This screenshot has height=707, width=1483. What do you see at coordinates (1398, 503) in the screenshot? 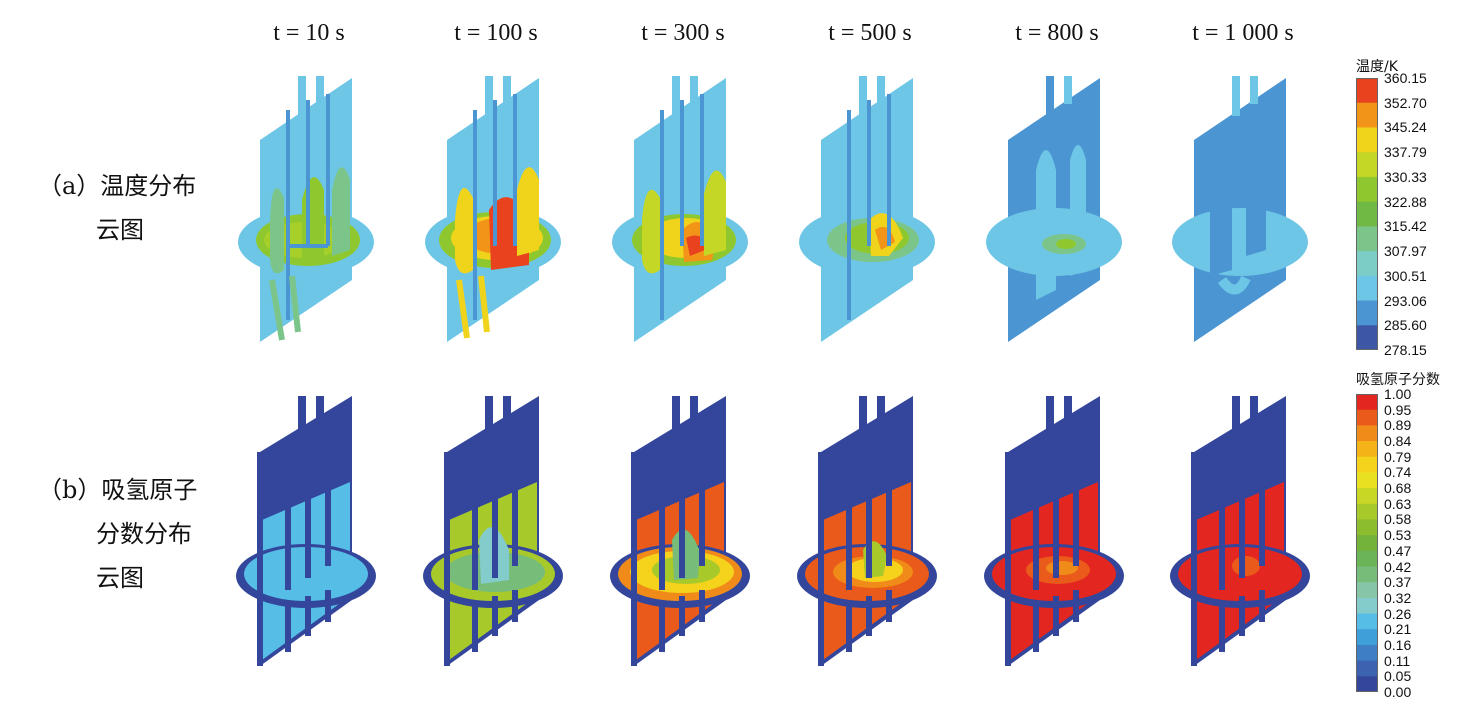
I see `h-colorbar-tick-label: 0.63` at bounding box center [1398, 503].